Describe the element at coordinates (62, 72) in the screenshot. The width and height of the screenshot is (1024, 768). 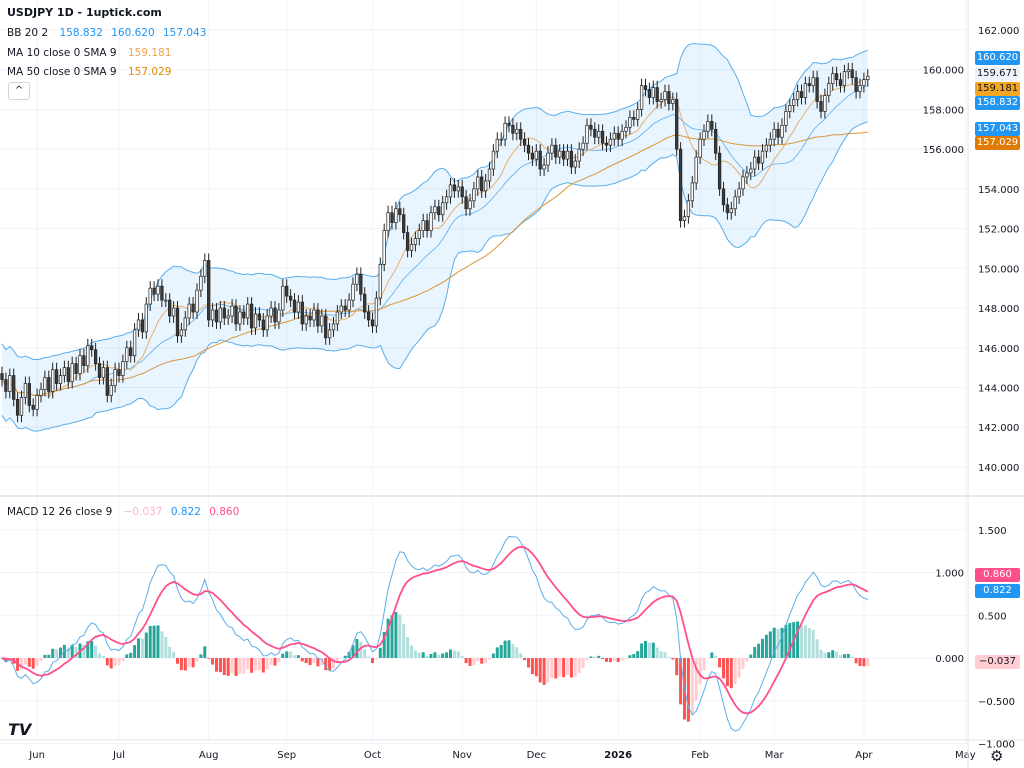
I see `legend-ma50-label: MA 50 close 0 SMA 9` at that location.